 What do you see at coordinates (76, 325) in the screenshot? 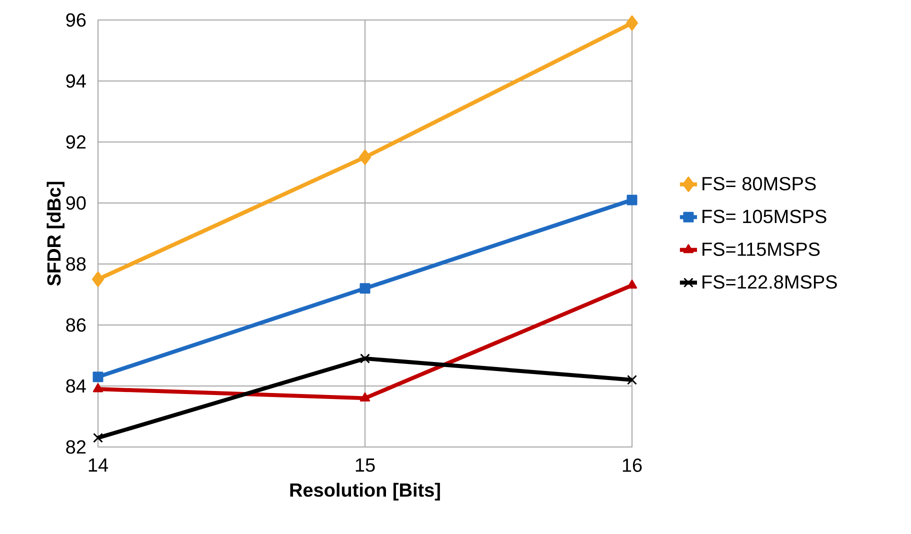
I see `y-tick-label: 86` at bounding box center [76, 325].